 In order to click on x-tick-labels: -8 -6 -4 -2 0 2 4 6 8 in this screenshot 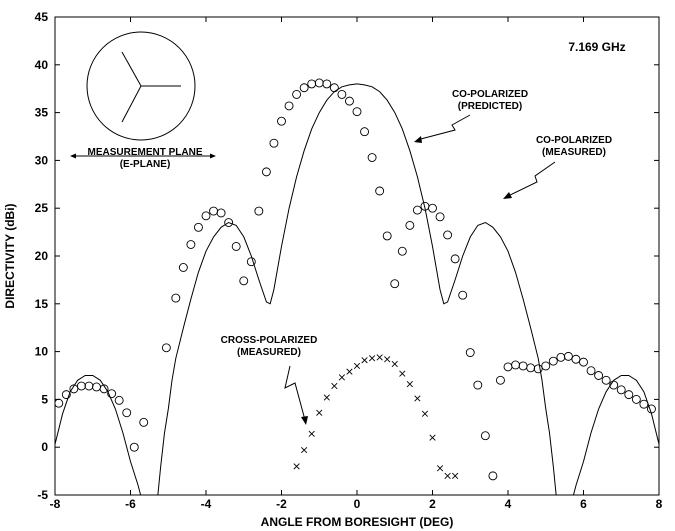, I will do `click(356, 504)`.